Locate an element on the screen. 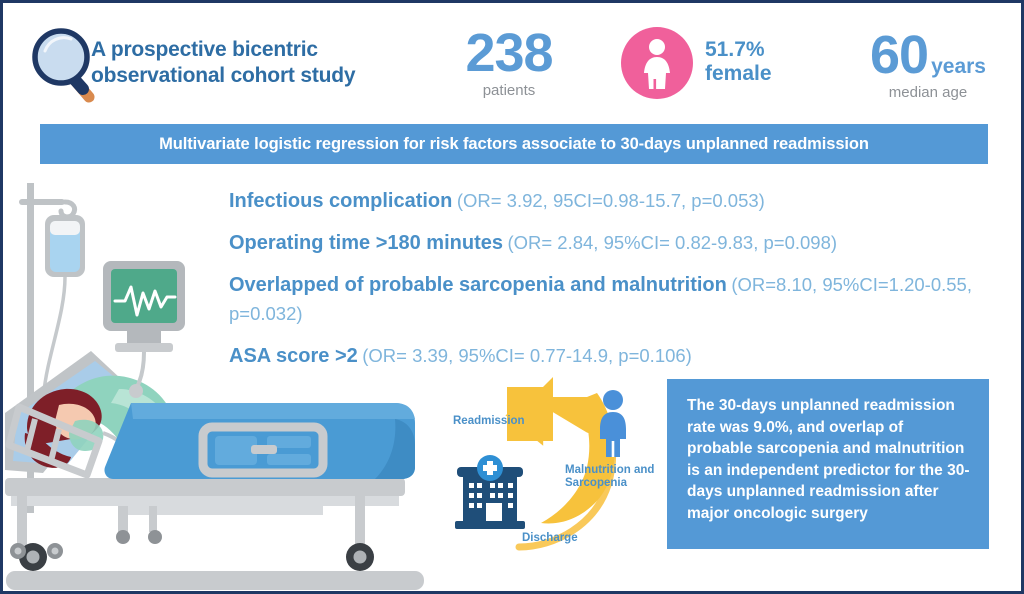  risk-stats: (OR=8.10, 95%CI=1.20-0.55, p=0.032) is located at coordinates (600, 299).